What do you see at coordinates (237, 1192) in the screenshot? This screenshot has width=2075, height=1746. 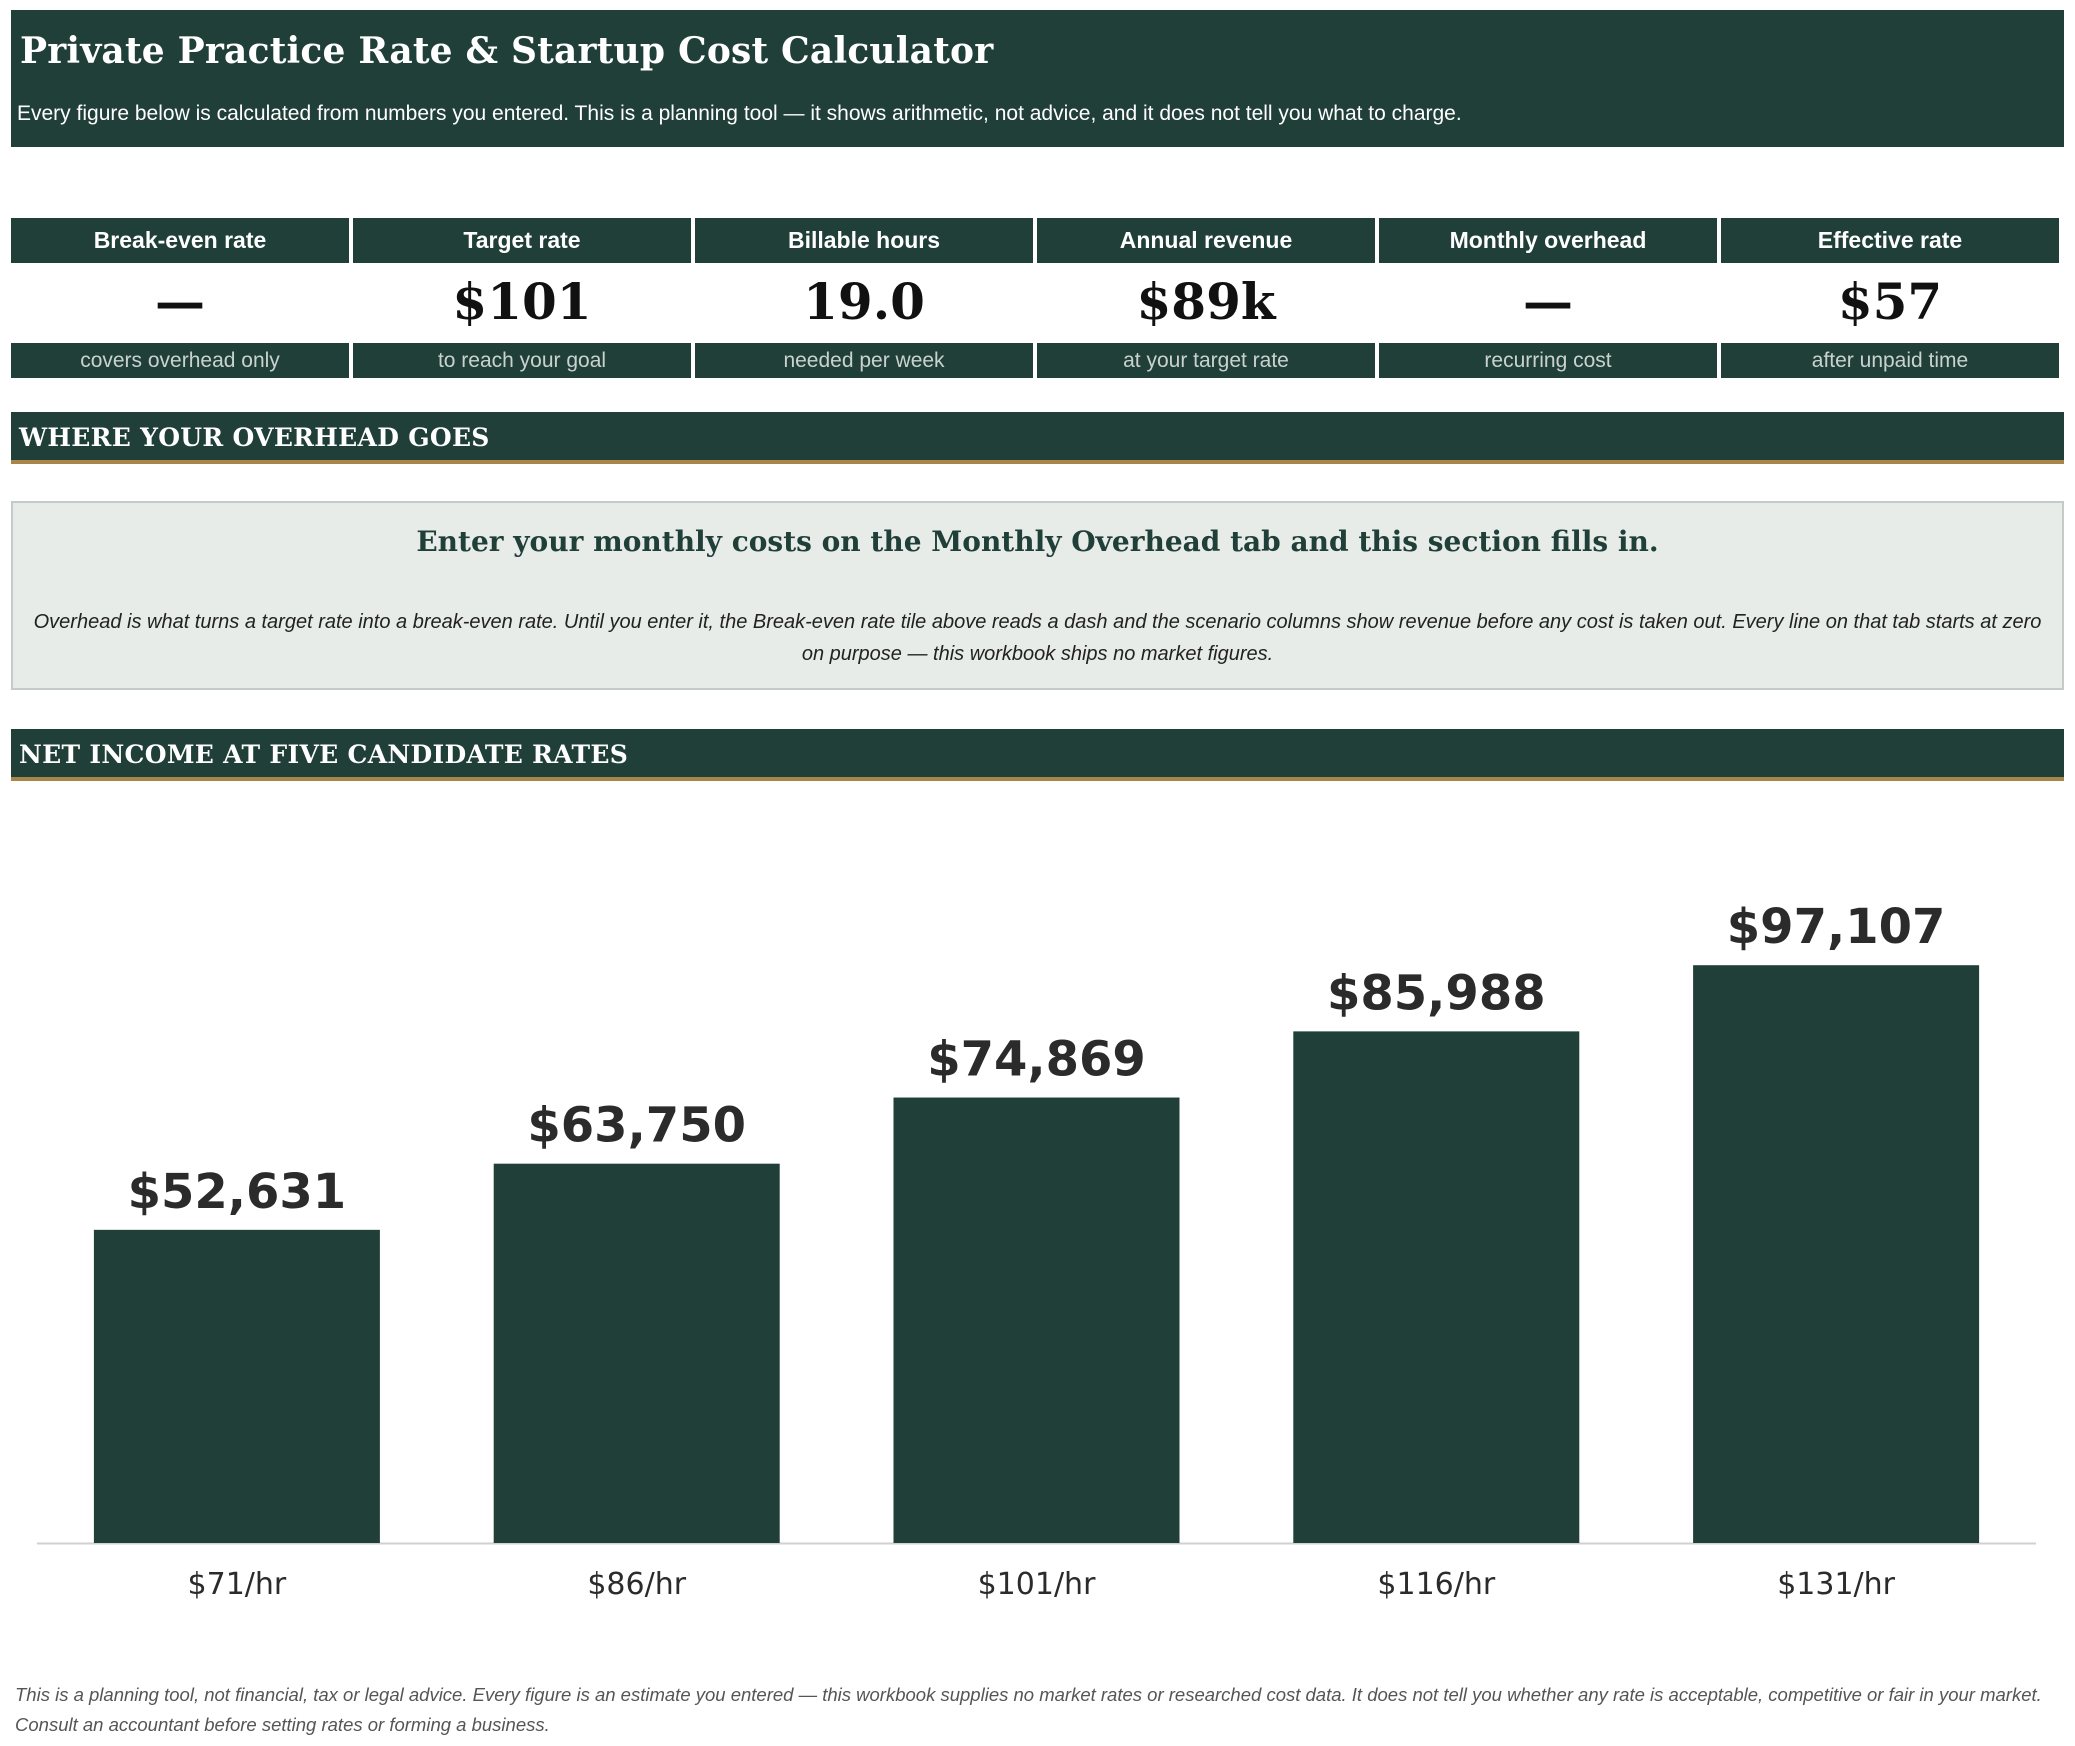 I see `data-label-0: $52,631` at bounding box center [237, 1192].